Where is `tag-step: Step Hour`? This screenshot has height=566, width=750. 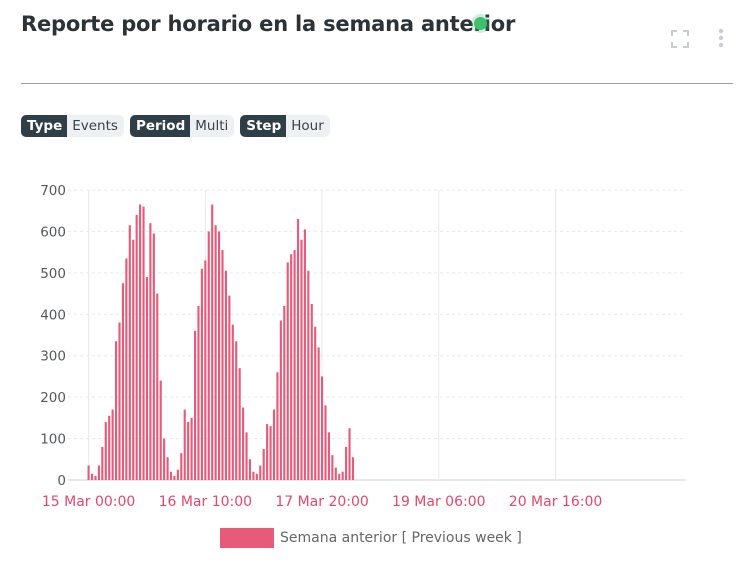
tag-step: Step Hour is located at coordinates (285, 126).